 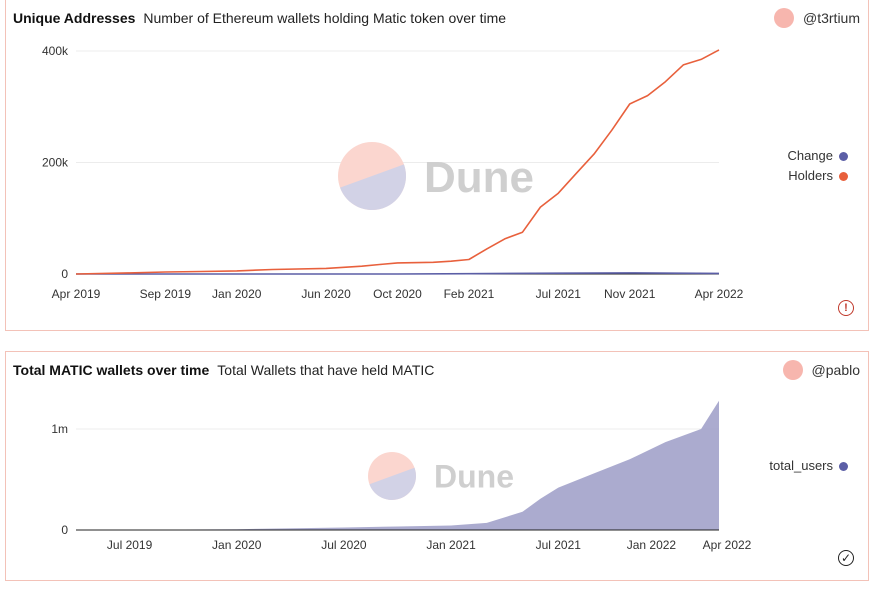 I want to click on x-tick-label: Jan 2022, so click(x=652, y=545).